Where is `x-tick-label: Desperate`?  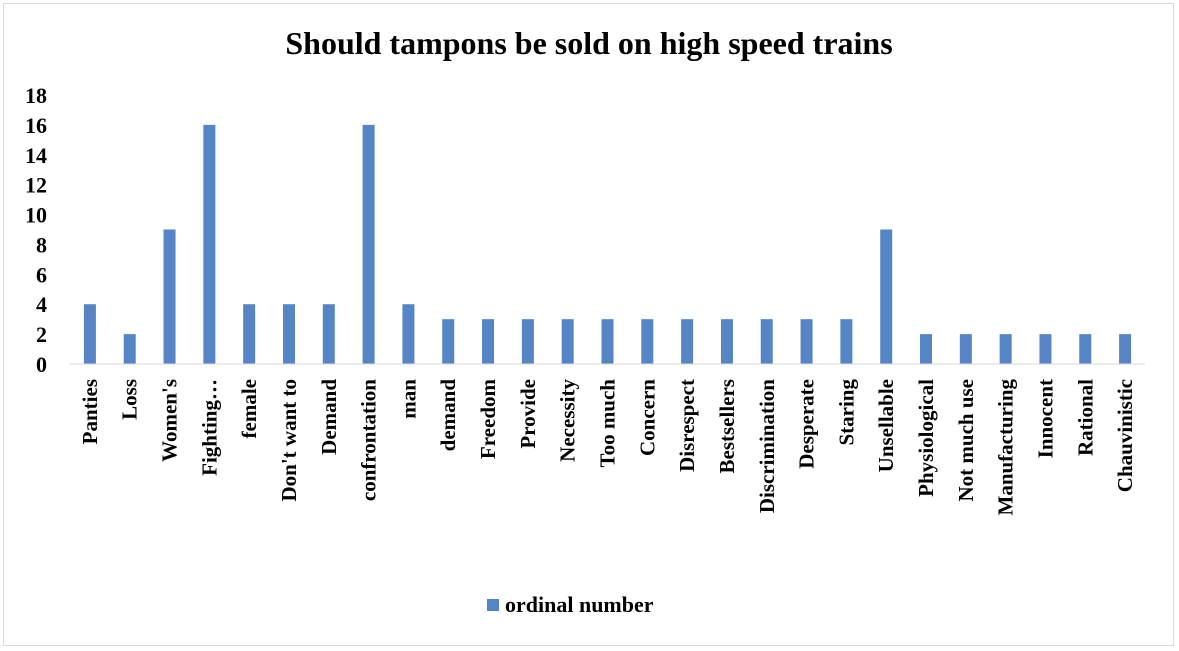
x-tick-label: Desperate is located at coordinates (807, 424).